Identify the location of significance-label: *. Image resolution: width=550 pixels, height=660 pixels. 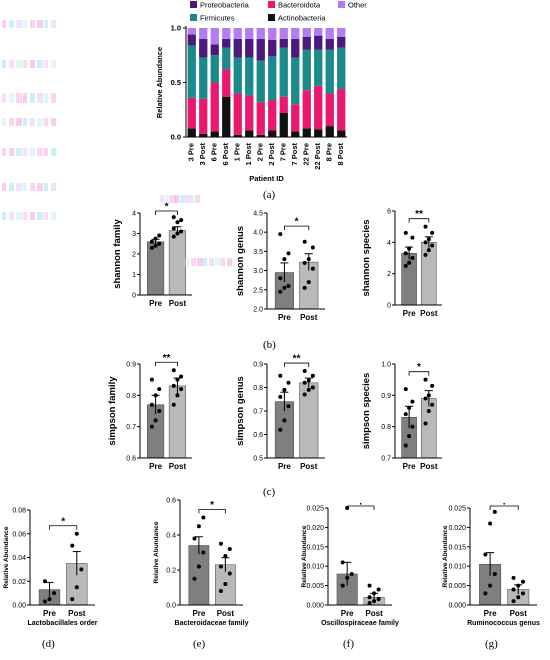
(419, 367).